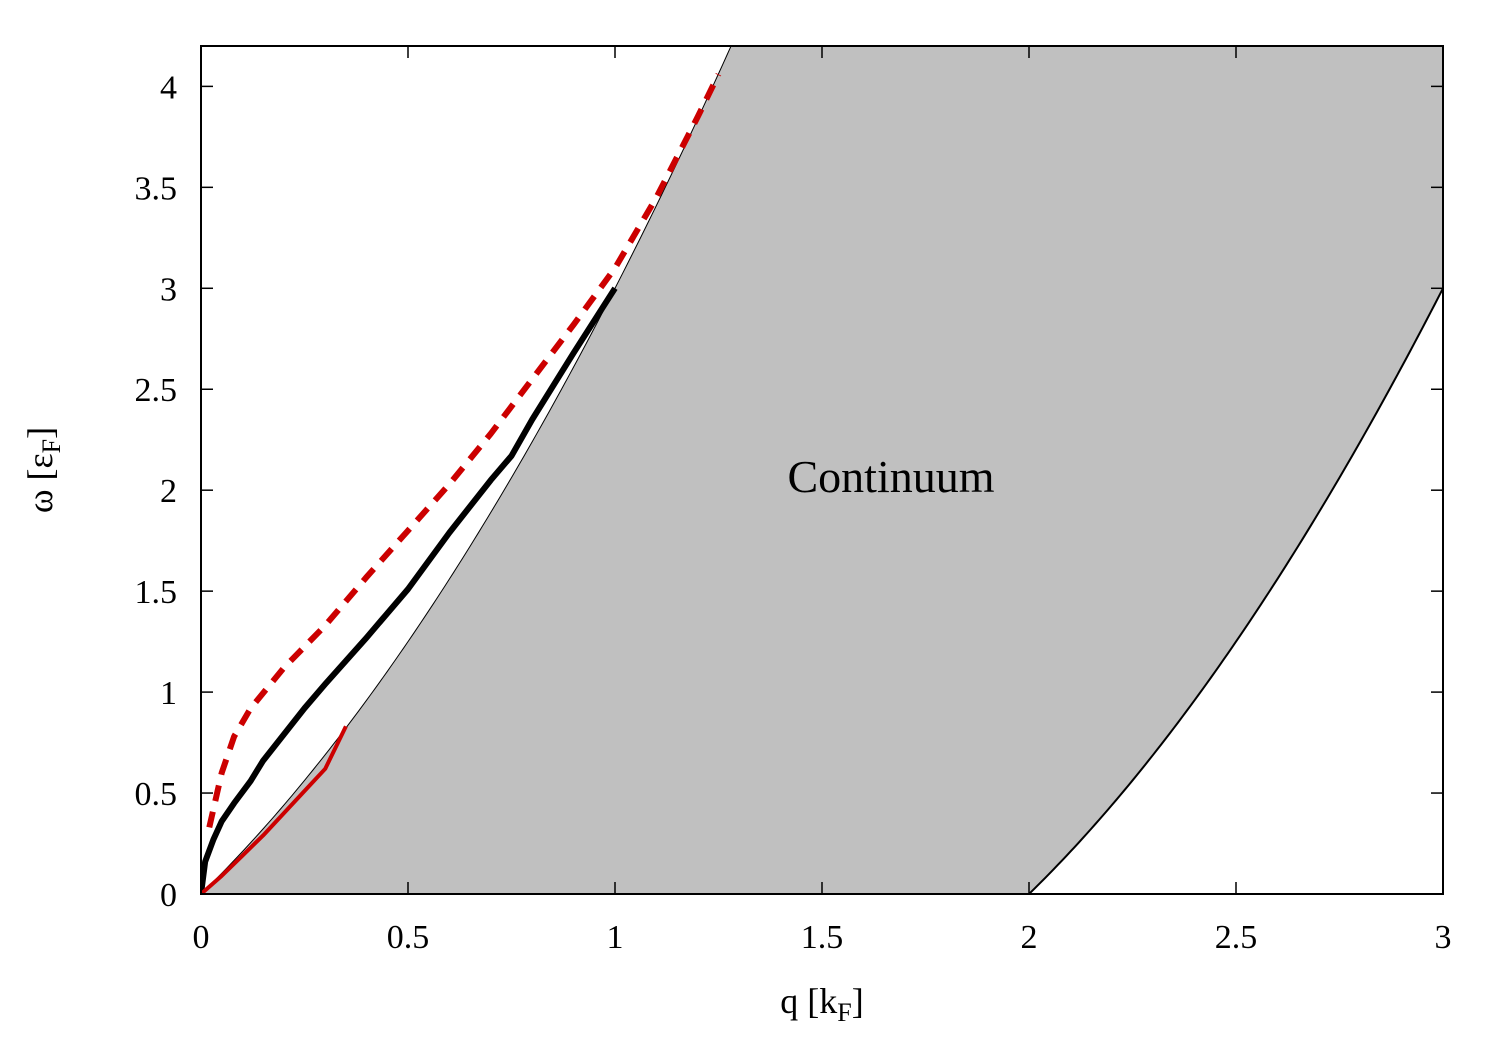 This screenshot has height=1040, width=1492. I want to click on x-tick-label: 2.5, so click(1236, 937).